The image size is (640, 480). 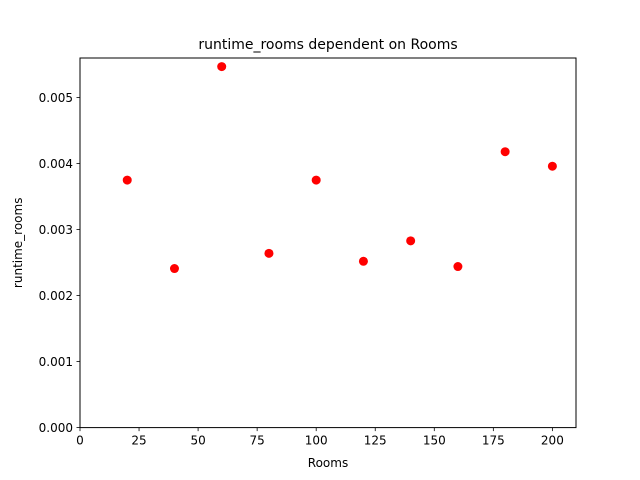 What do you see at coordinates (257, 441) in the screenshot?
I see `x-tick-label: 75` at bounding box center [257, 441].